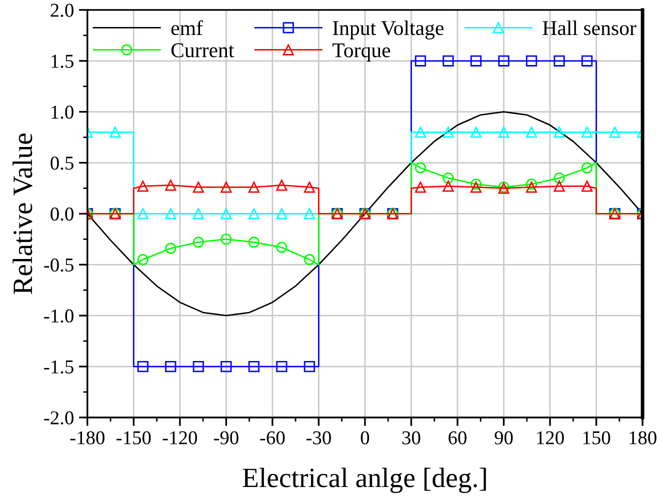 The width and height of the screenshot is (657, 497). I want to click on y-tick-label: -1.5, so click(59, 367).